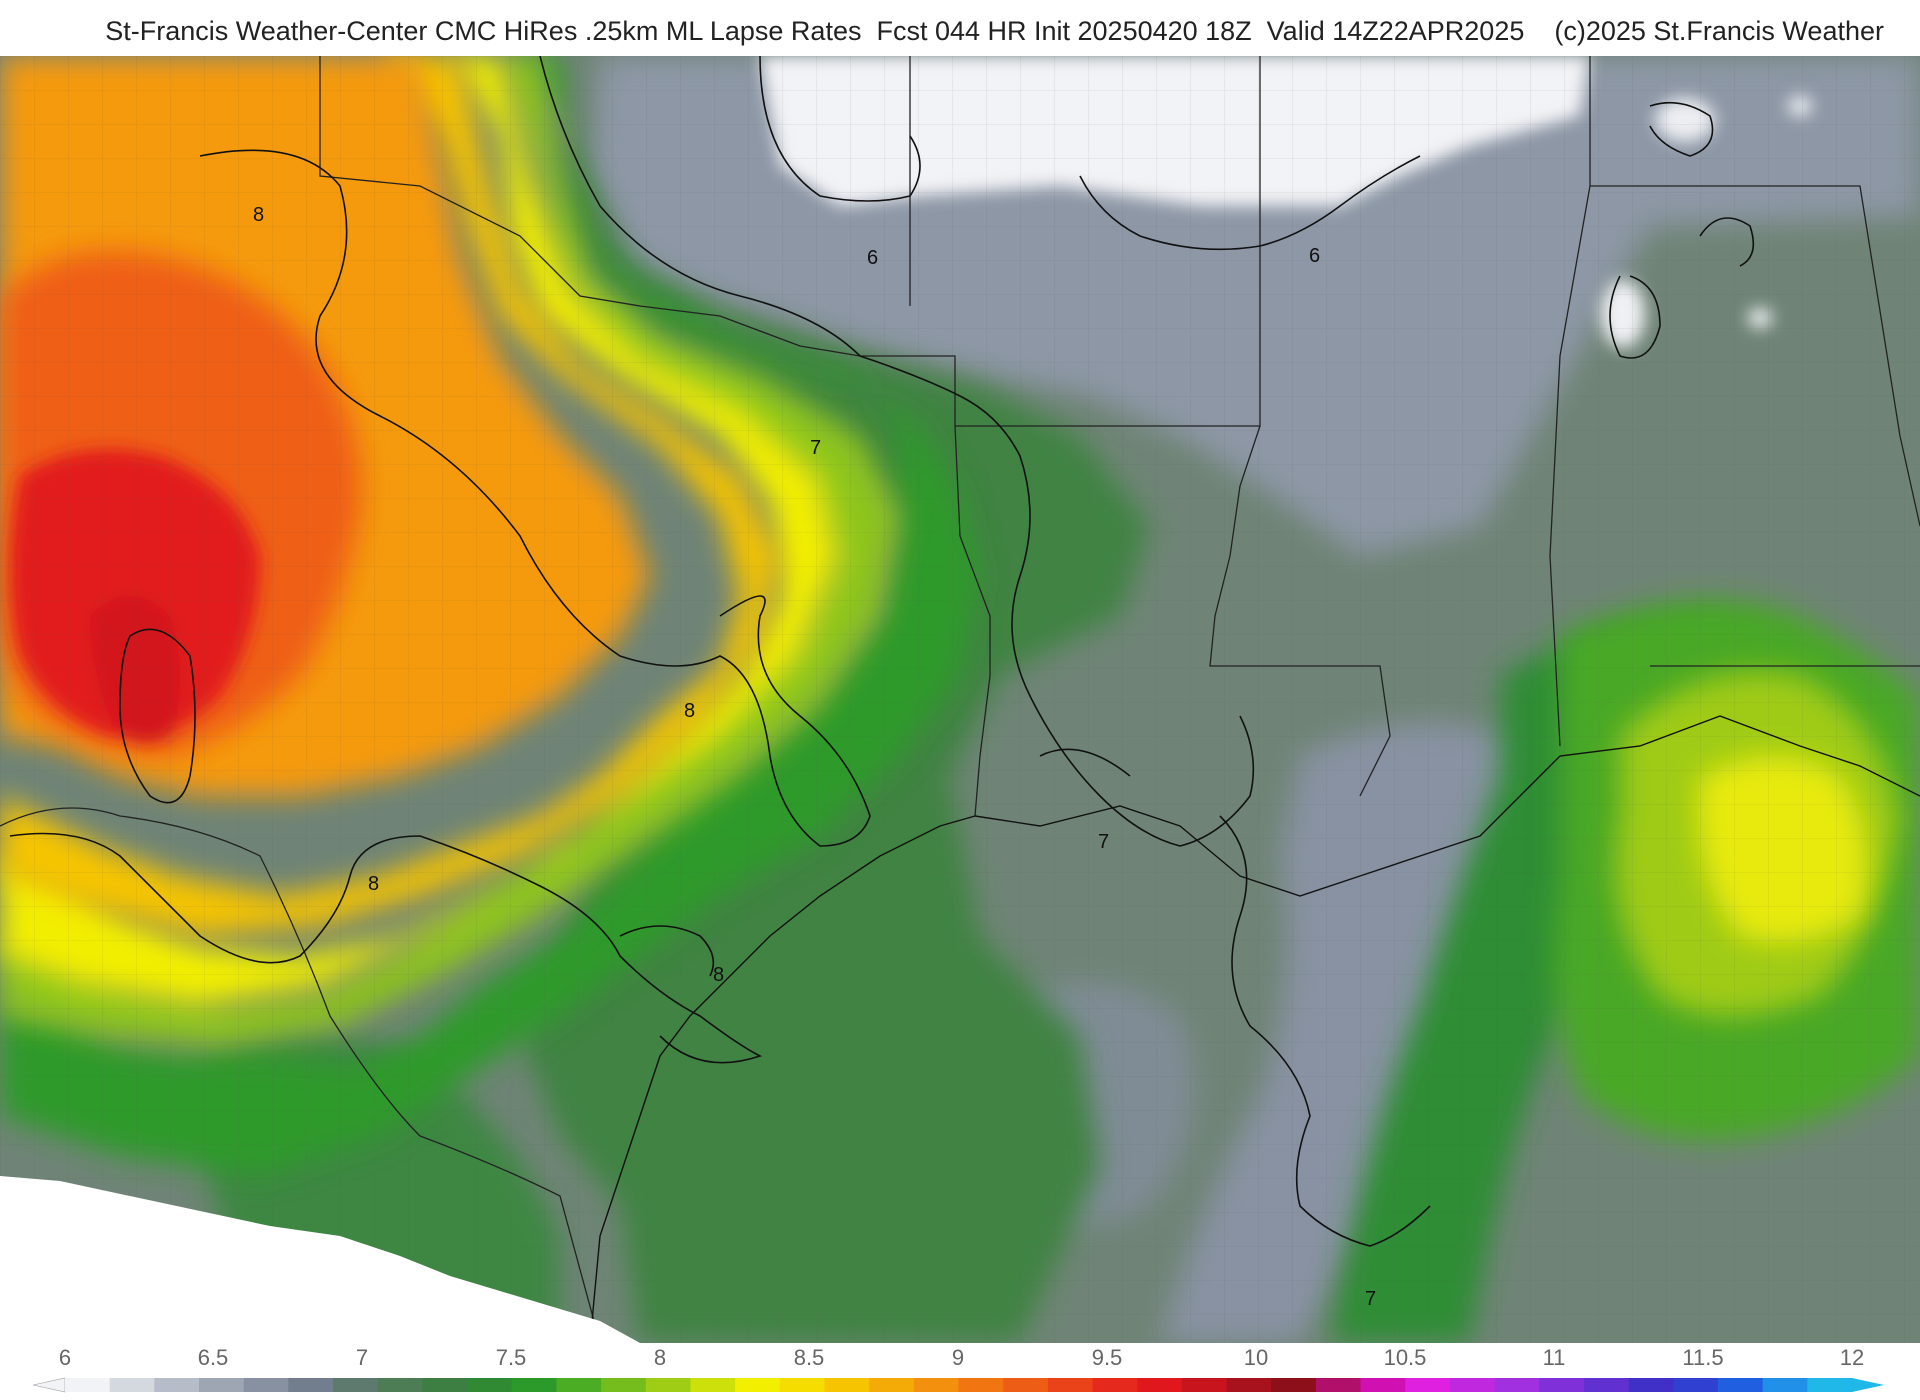  Describe the element at coordinates (1868, 1385) in the screenshot. I see `colorbar-arrow-right` at that location.